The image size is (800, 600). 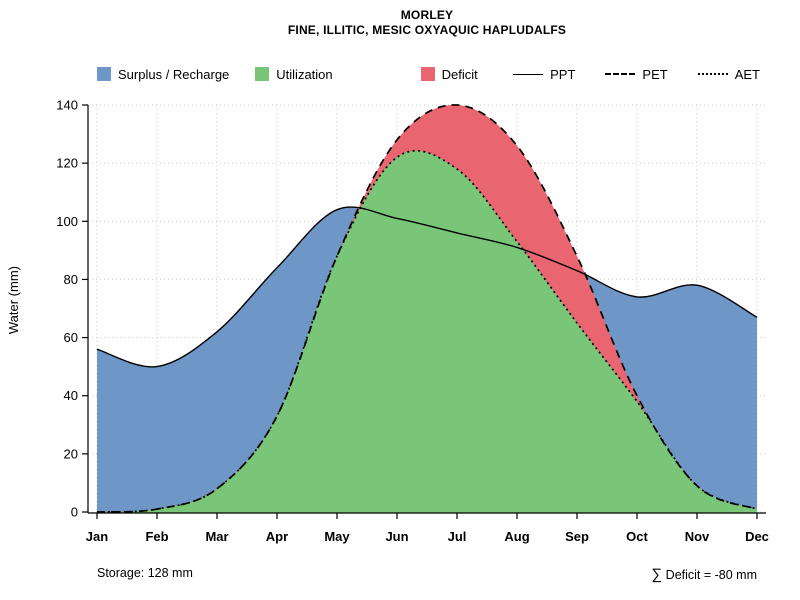 I want to click on dashed-line-icon, so click(x=620, y=74).